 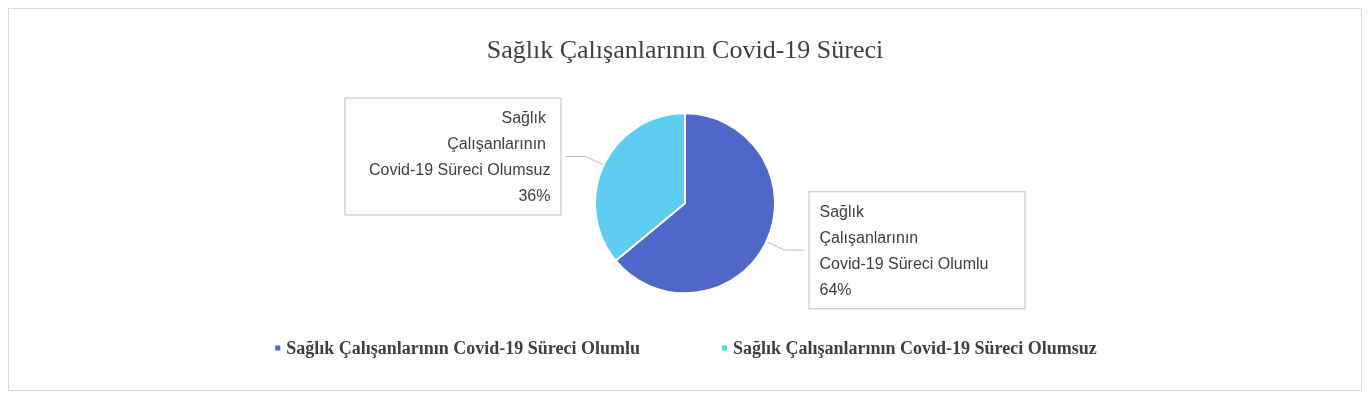 What do you see at coordinates (460, 143) in the screenshot?
I see `slice-label: Sağlık Çalışanlarının Covid-19 Süreci Olumsuz` at bounding box center [460, 143].